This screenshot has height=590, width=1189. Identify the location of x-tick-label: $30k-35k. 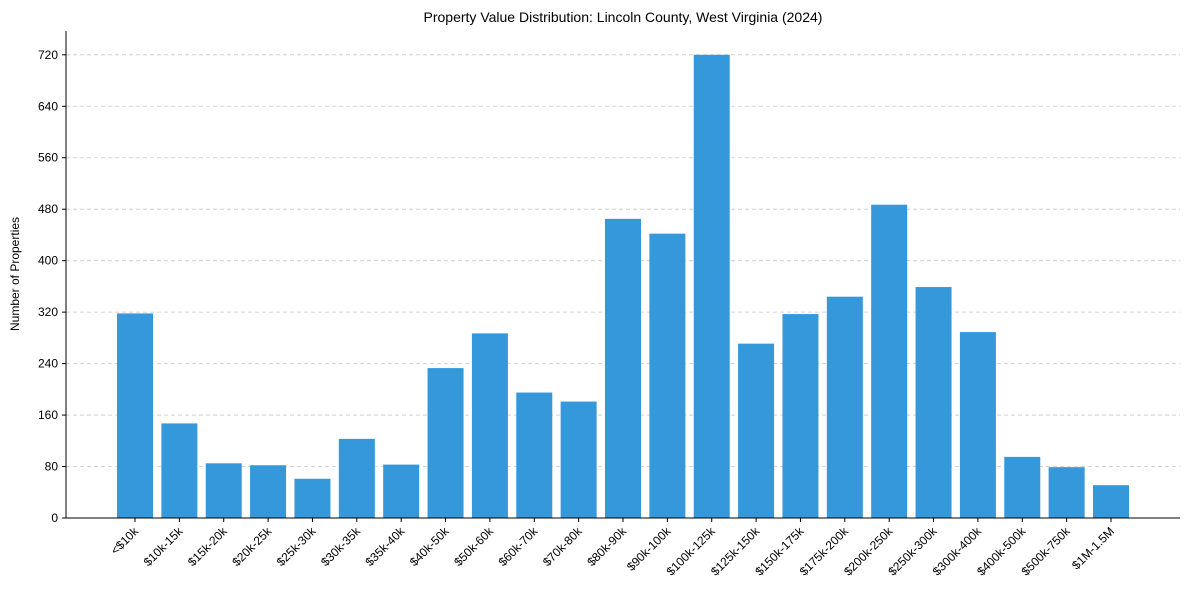
(341, 547).